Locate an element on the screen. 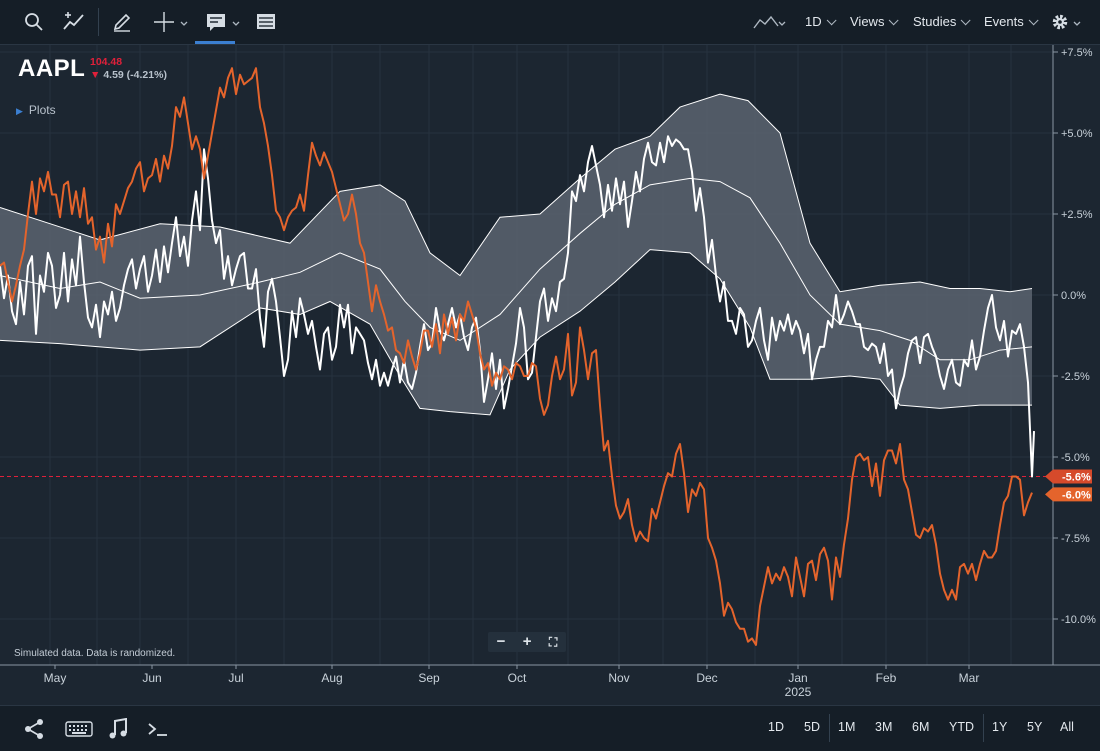 Image resolution: width=1100 pixels, height=751 pixels. y-tick-label: +7.5% is located at coordinates (1077, 53).